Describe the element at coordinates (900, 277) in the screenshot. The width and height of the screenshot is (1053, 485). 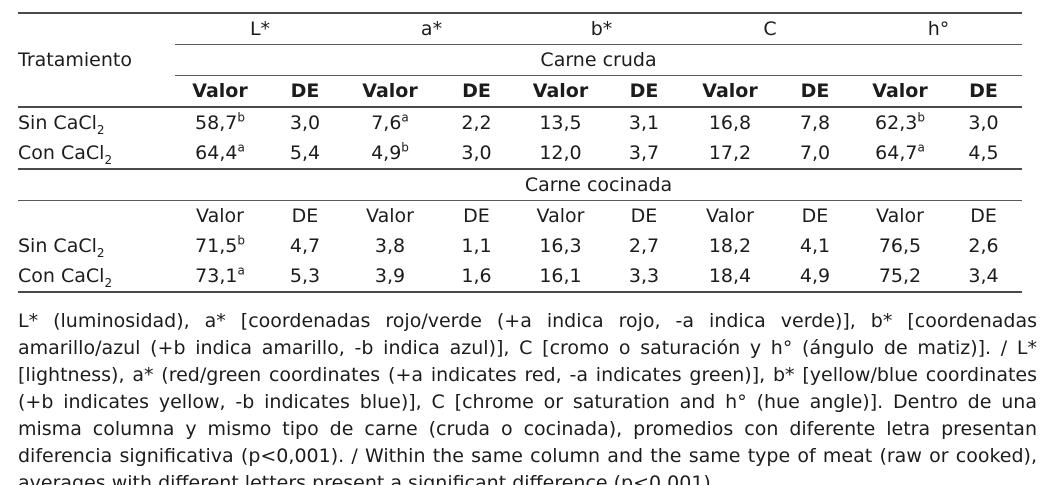
I see `value-cell: 75,2` at that location.